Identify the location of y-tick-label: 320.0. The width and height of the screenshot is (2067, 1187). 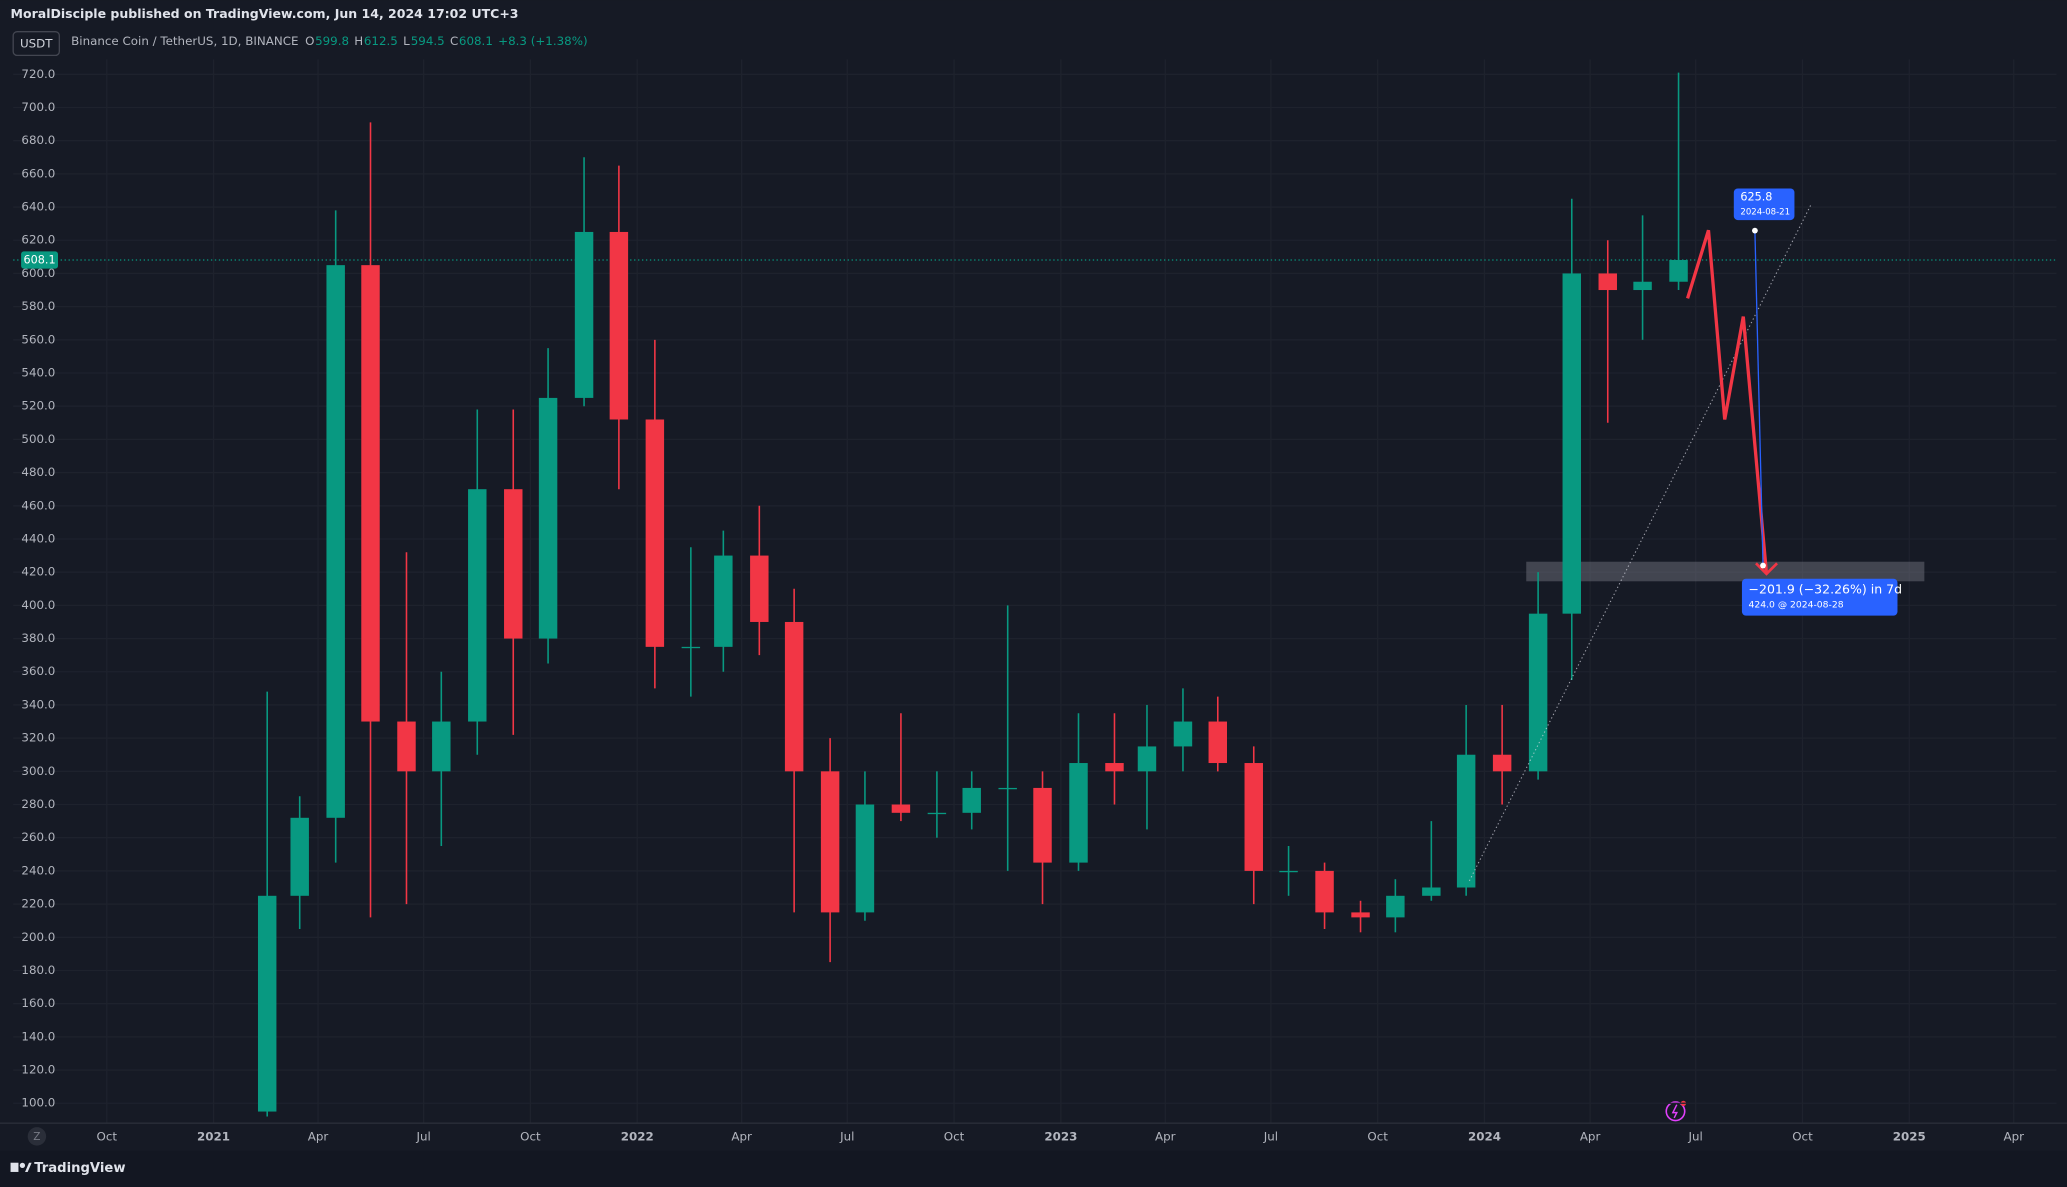
(38, 738).